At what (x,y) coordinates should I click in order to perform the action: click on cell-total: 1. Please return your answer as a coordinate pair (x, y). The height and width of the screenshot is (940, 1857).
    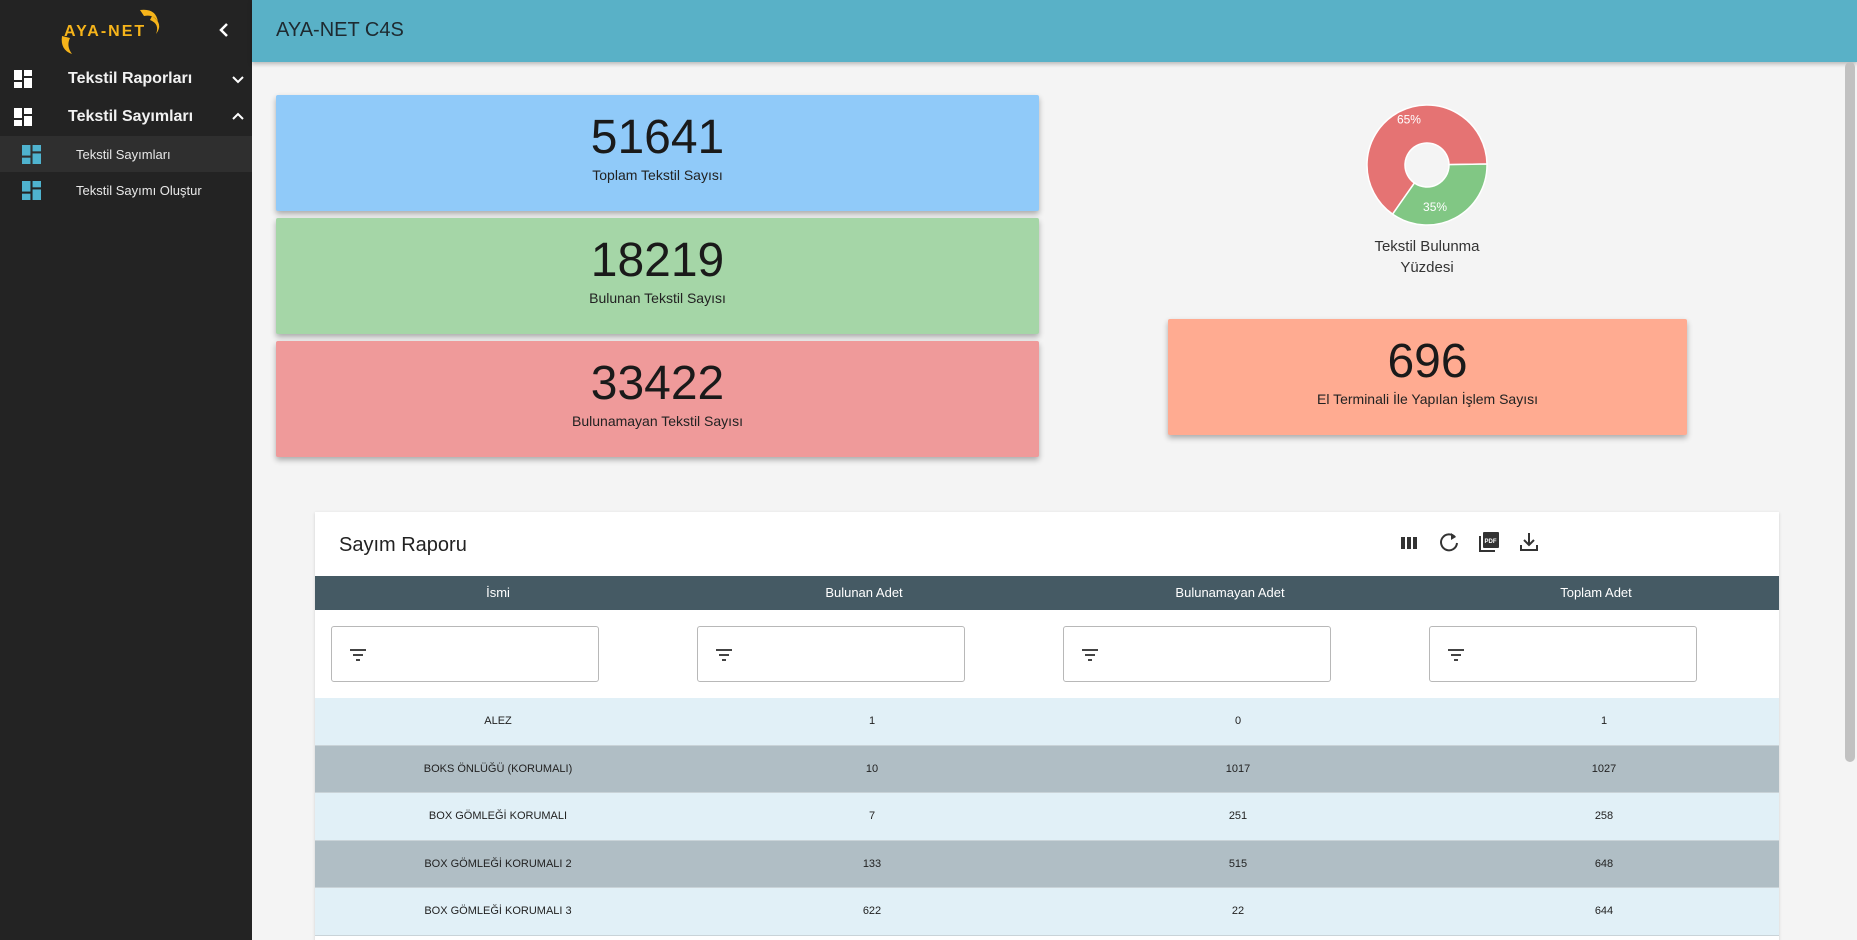
    Looking at the image, I should click on (1604, 721).